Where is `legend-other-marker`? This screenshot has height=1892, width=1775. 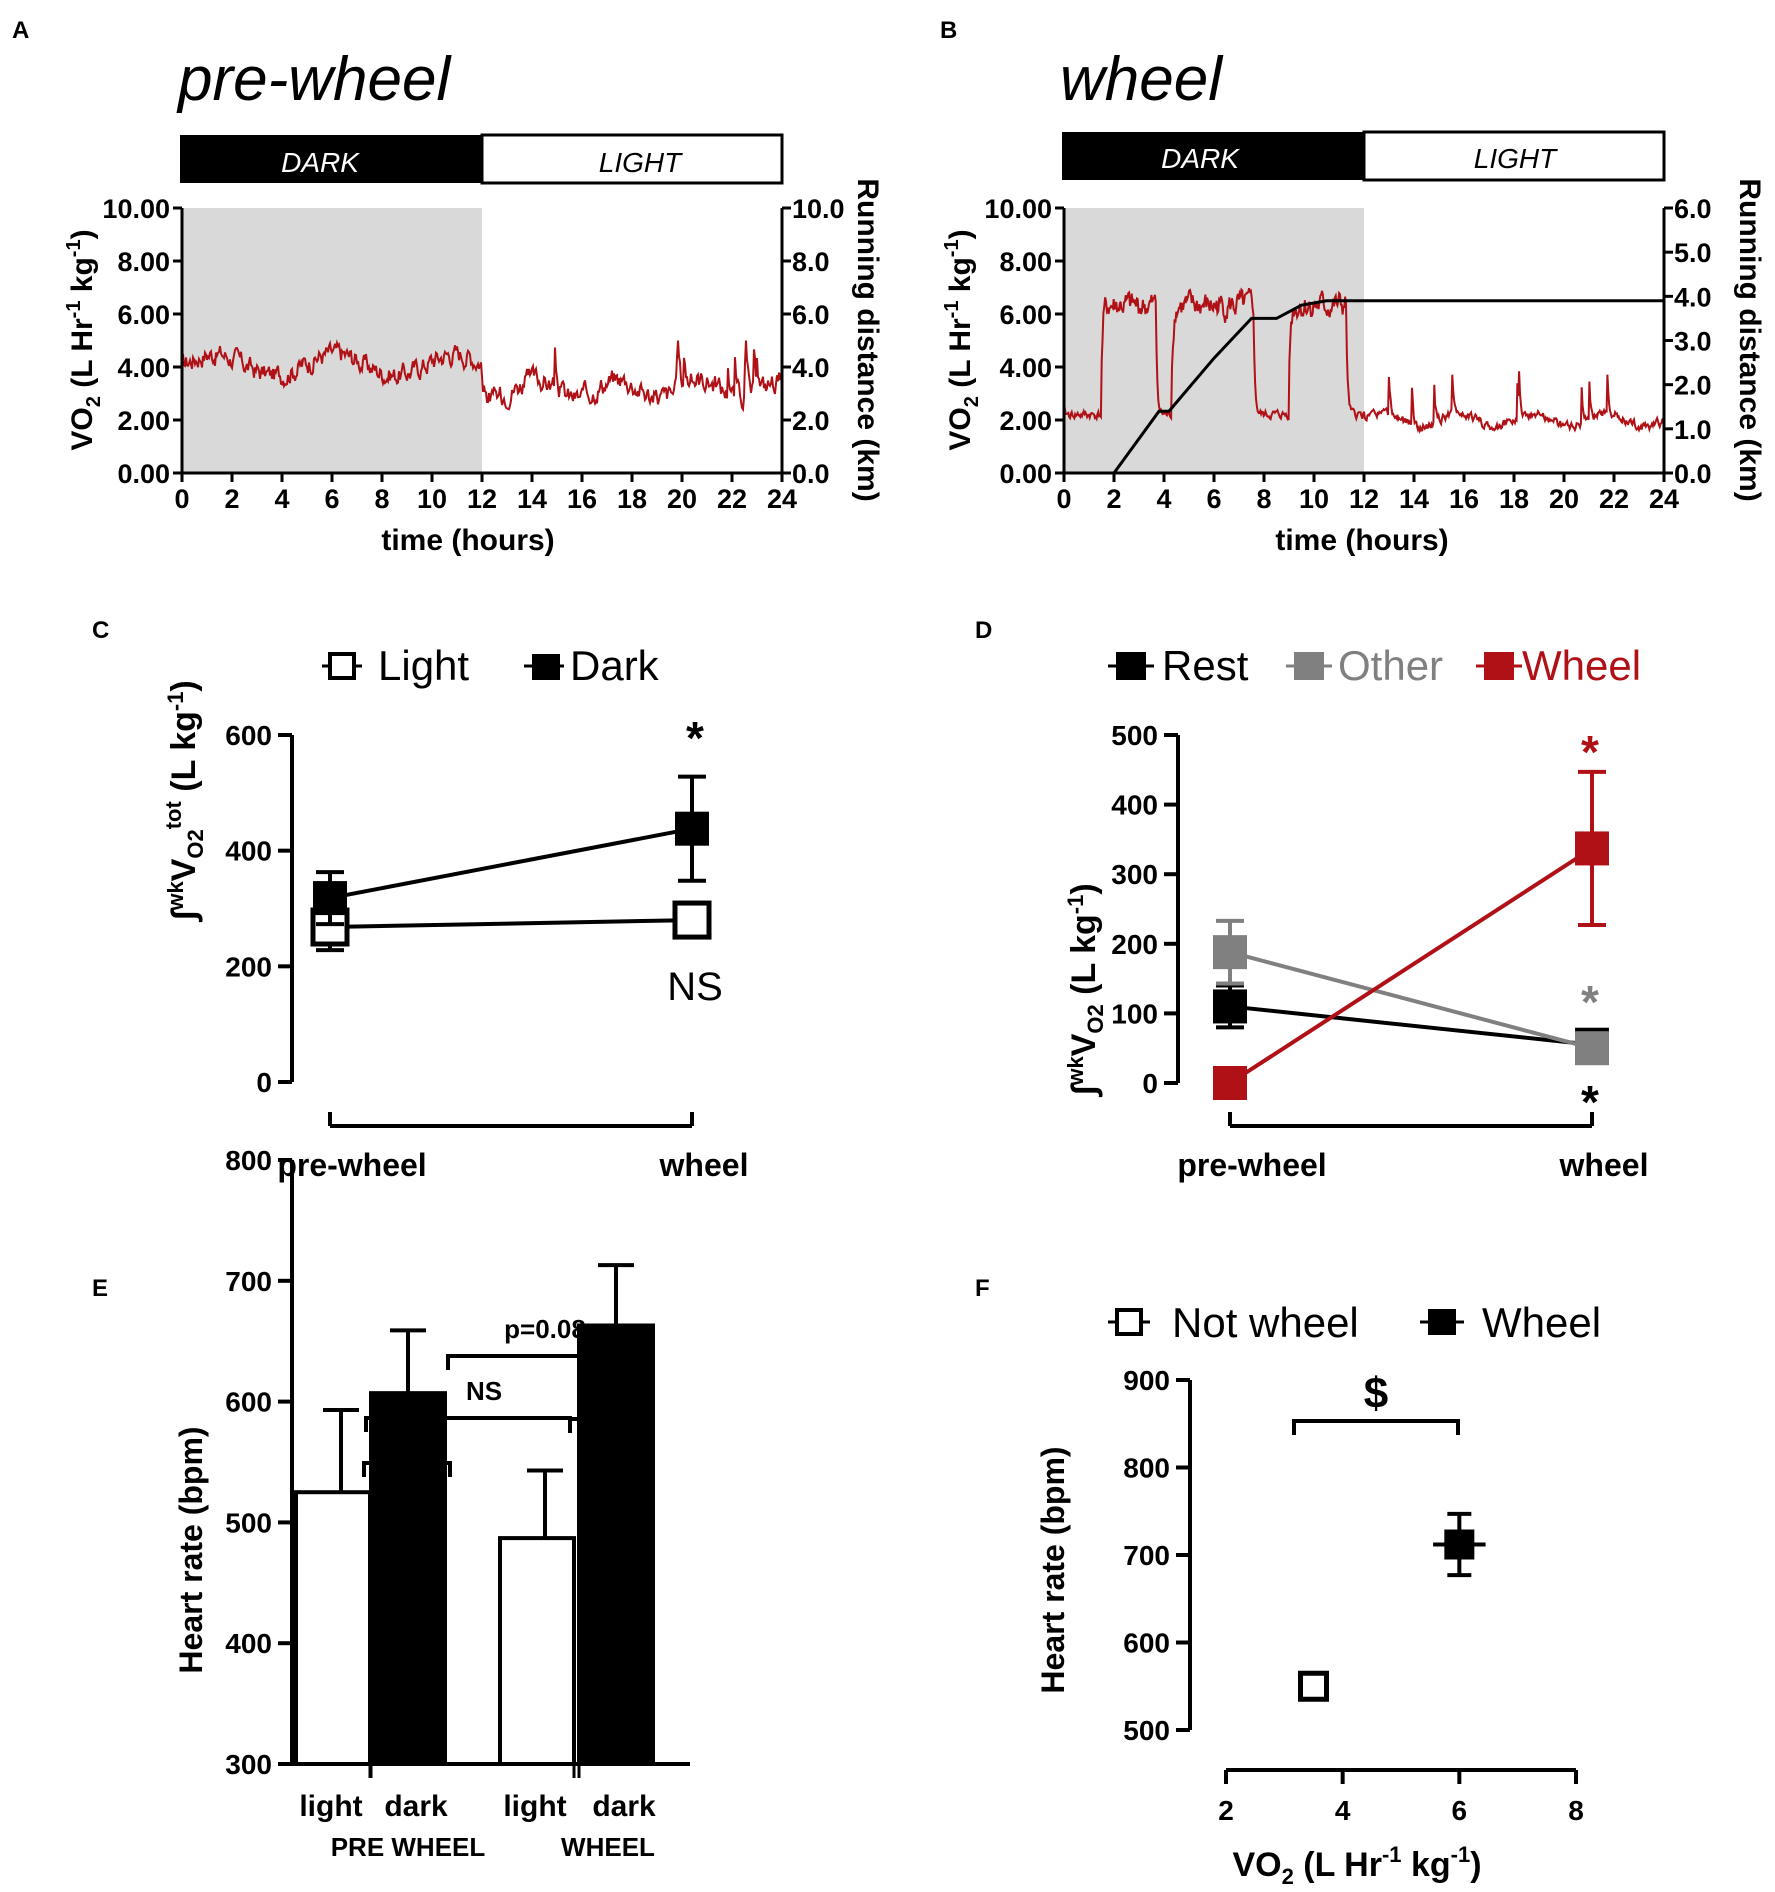 legend-other-marker is located at coordinates (1309, 666).